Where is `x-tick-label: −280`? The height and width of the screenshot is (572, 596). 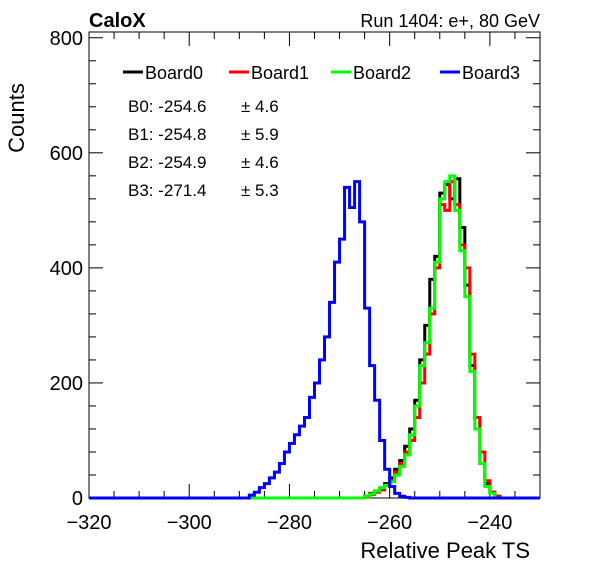 x-tick-label: −280 is located at coordinates (289, 523).